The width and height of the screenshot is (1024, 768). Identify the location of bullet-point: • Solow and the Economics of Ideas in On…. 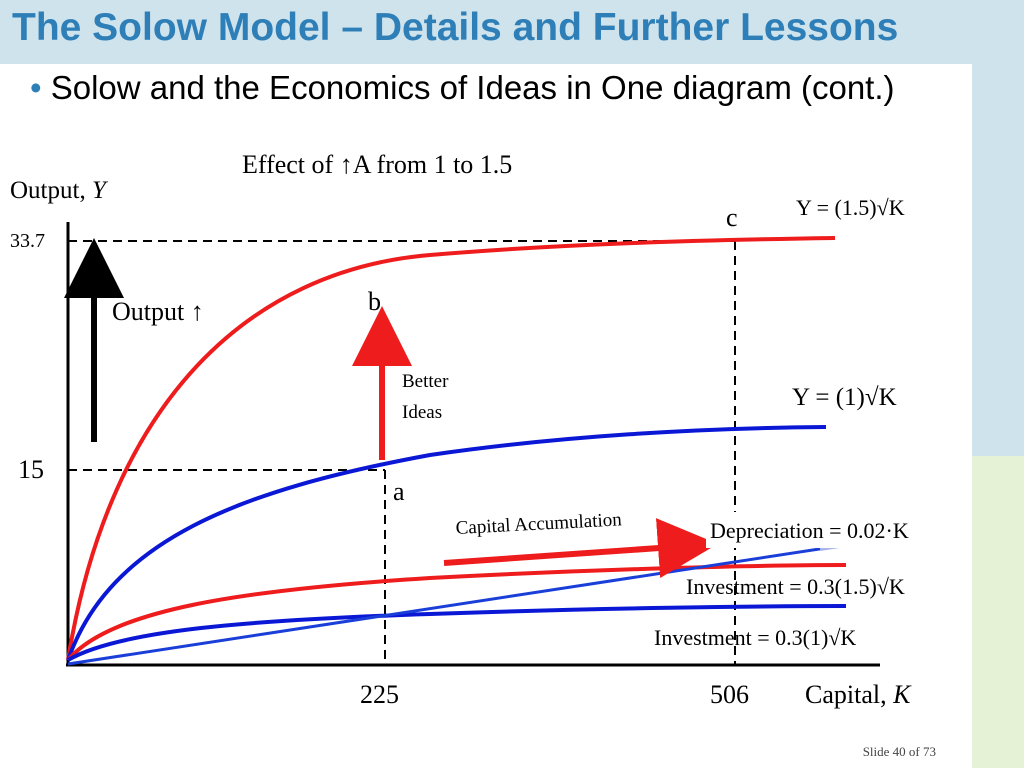
(495, 88).